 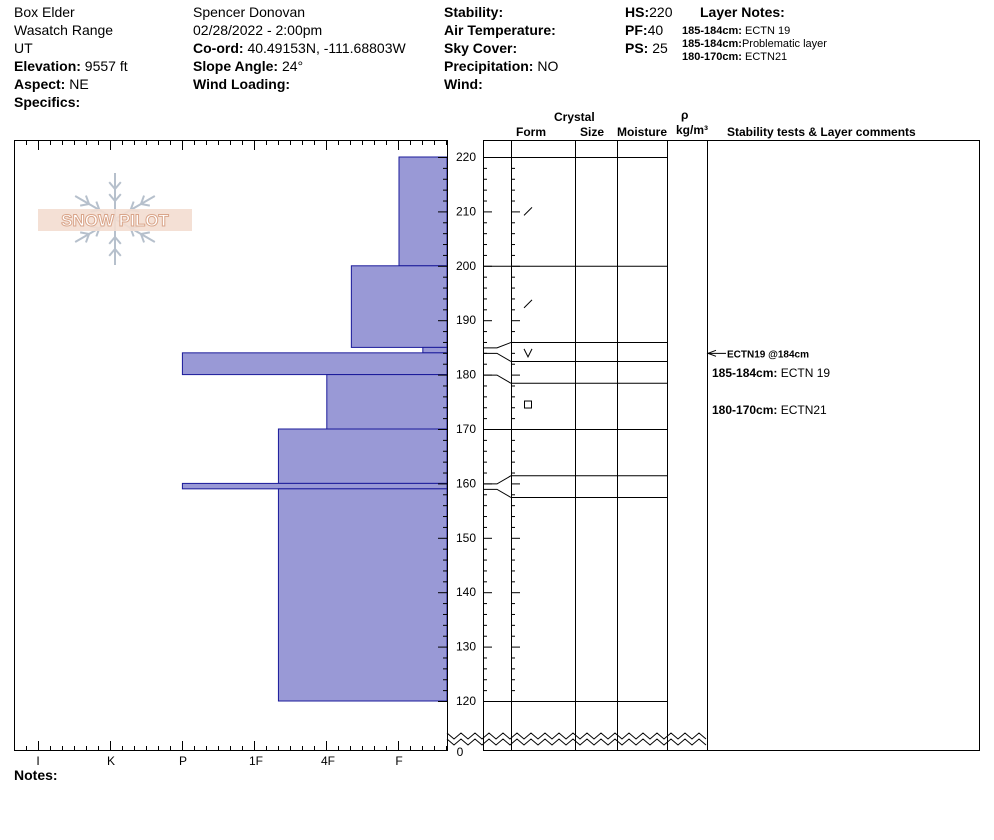 What do you see at coordinates (466, 211) in the screenshot?
I see `depth-tick-label: 210` at bounding box center [466, 211].